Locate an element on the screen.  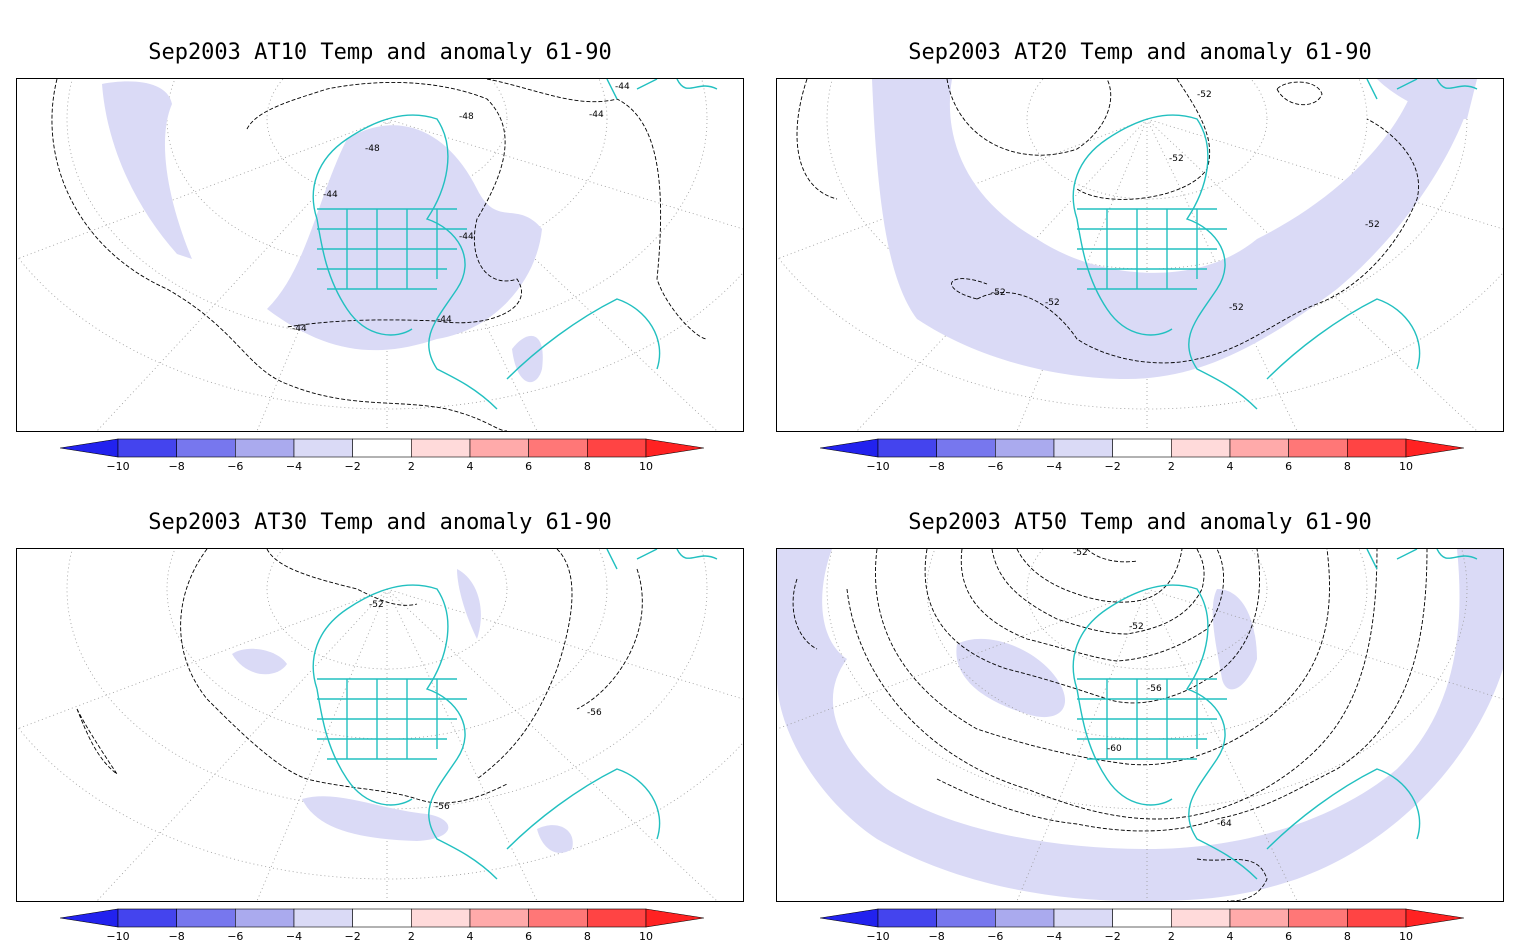
contours is located at coordinates (359, 676).